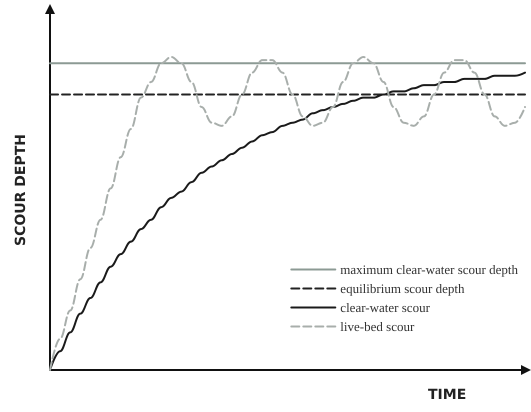 The width and height of the screenshot is (531, 412). Describe the element at coordinates (429, 269) in the screenshot. I see `legend-label: maximum clear-water scour depth` at that location.